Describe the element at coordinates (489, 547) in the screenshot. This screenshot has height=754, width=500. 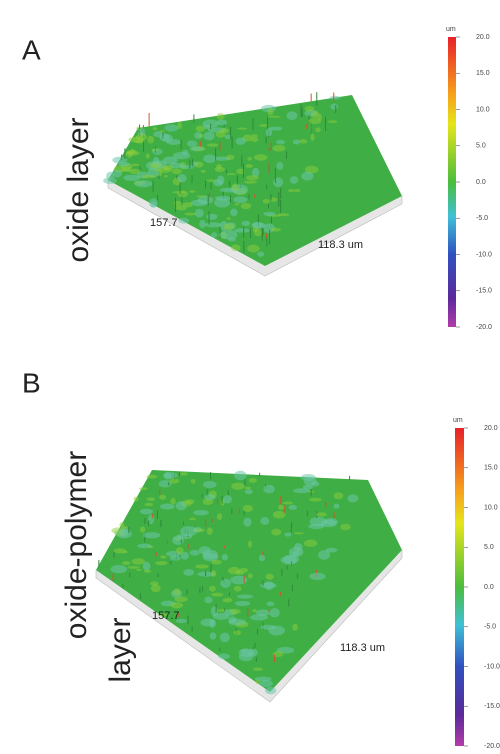
I see `colorbar-tick-label: 5.0` at that location.